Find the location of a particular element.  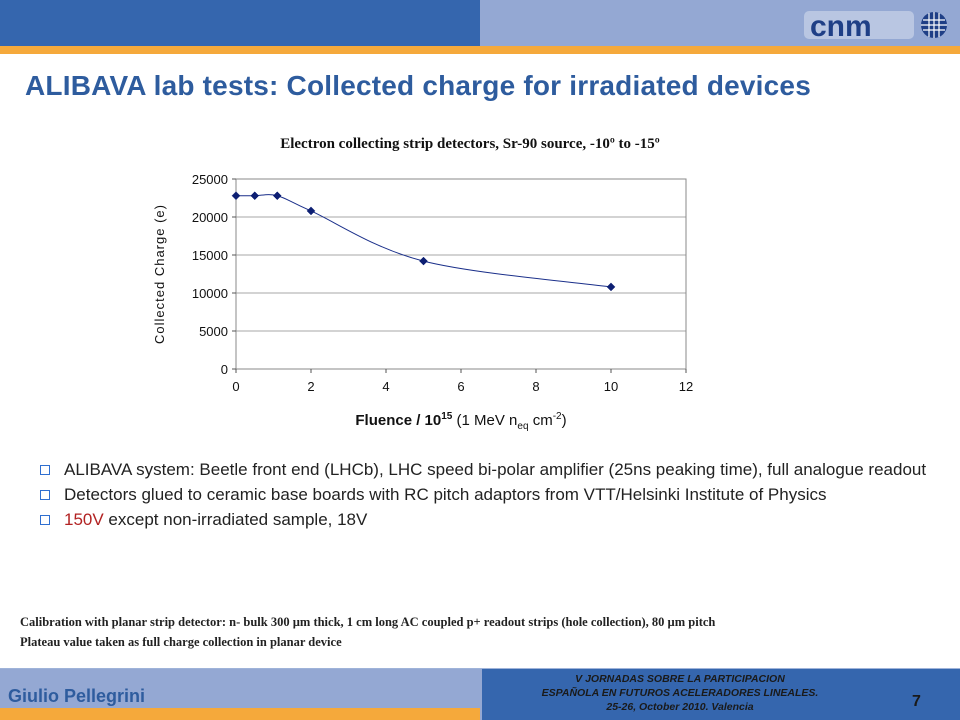

page-number: 7 is located at coordinates (916, 701).